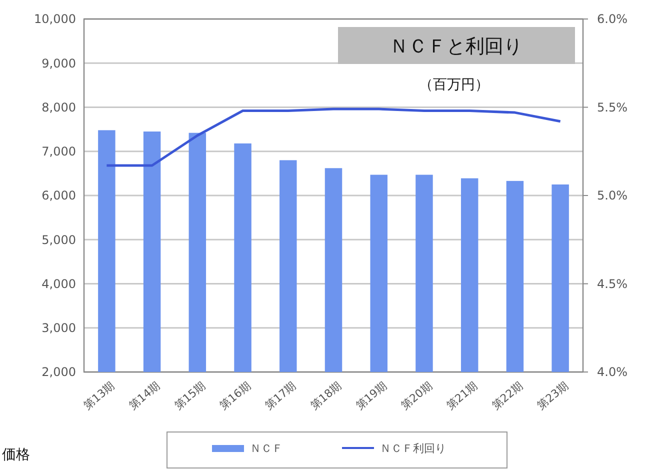  Describe the element at coordinates (413, 448) in the screenshot. I see `legend-label: ＮＣＦ利回り` at that location.